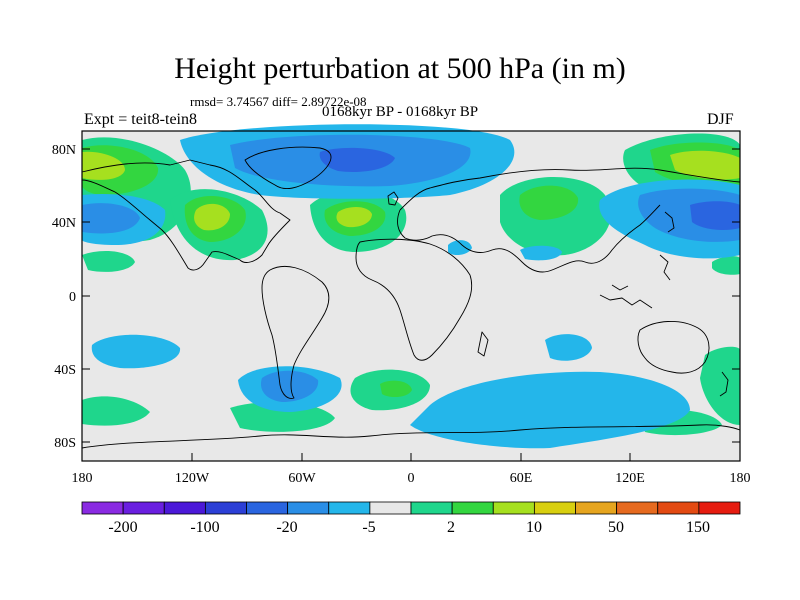  What do you see at coordinates (400, 112) in the screenshot?
I see `period-label: 0168kyr BP - 0168kyr BP` at bounding box center [400, 112].